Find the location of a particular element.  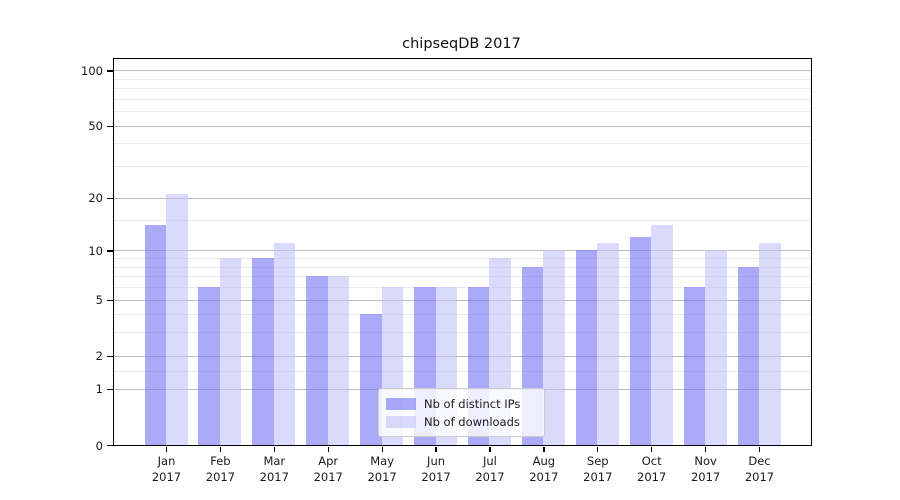

bar-downloads-mar is located at coordinates (284, 344).